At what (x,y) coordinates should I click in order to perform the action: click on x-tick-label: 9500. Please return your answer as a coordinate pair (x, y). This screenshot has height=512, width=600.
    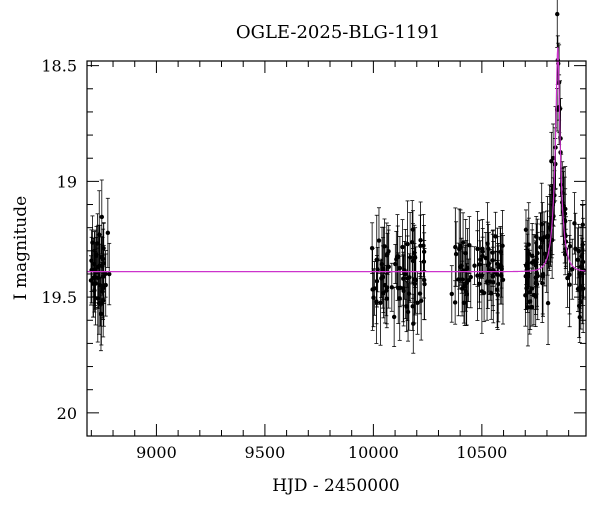
    Looking at the image, I should click on (265, 452).